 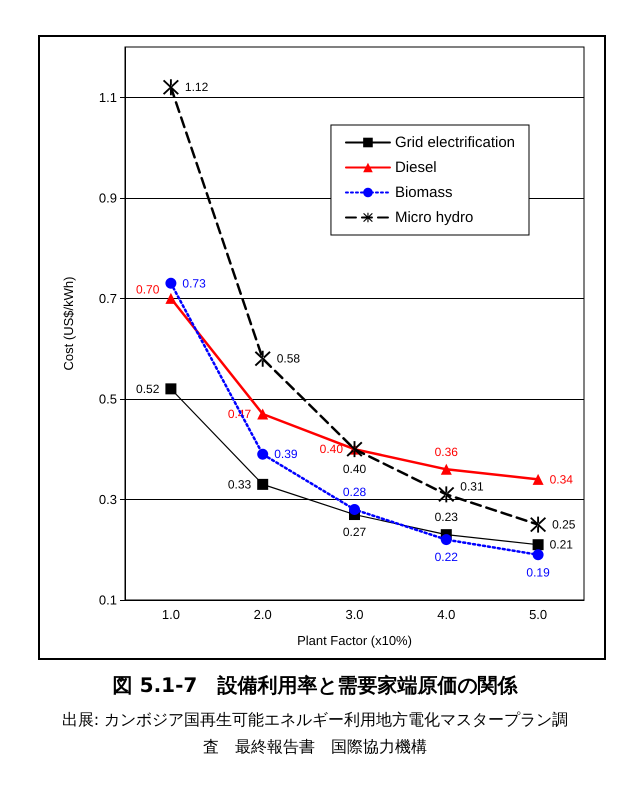 What do you see at coordinates (538, 614) in the screenshot?
I see `x-tick-label: 5.0` at bounding box center [538, 614].